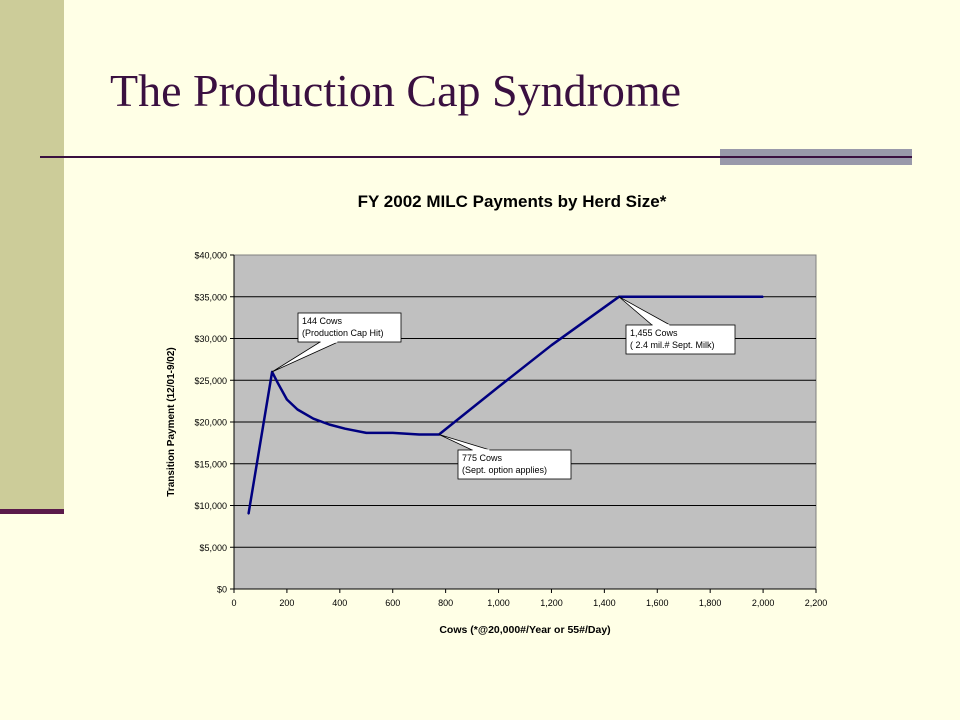 Image resolution: width=960 pixels, height=720 pixels. I want to click on chart-title: FY 2002 MILC Payments by Herd Size*, so click(512, 201).